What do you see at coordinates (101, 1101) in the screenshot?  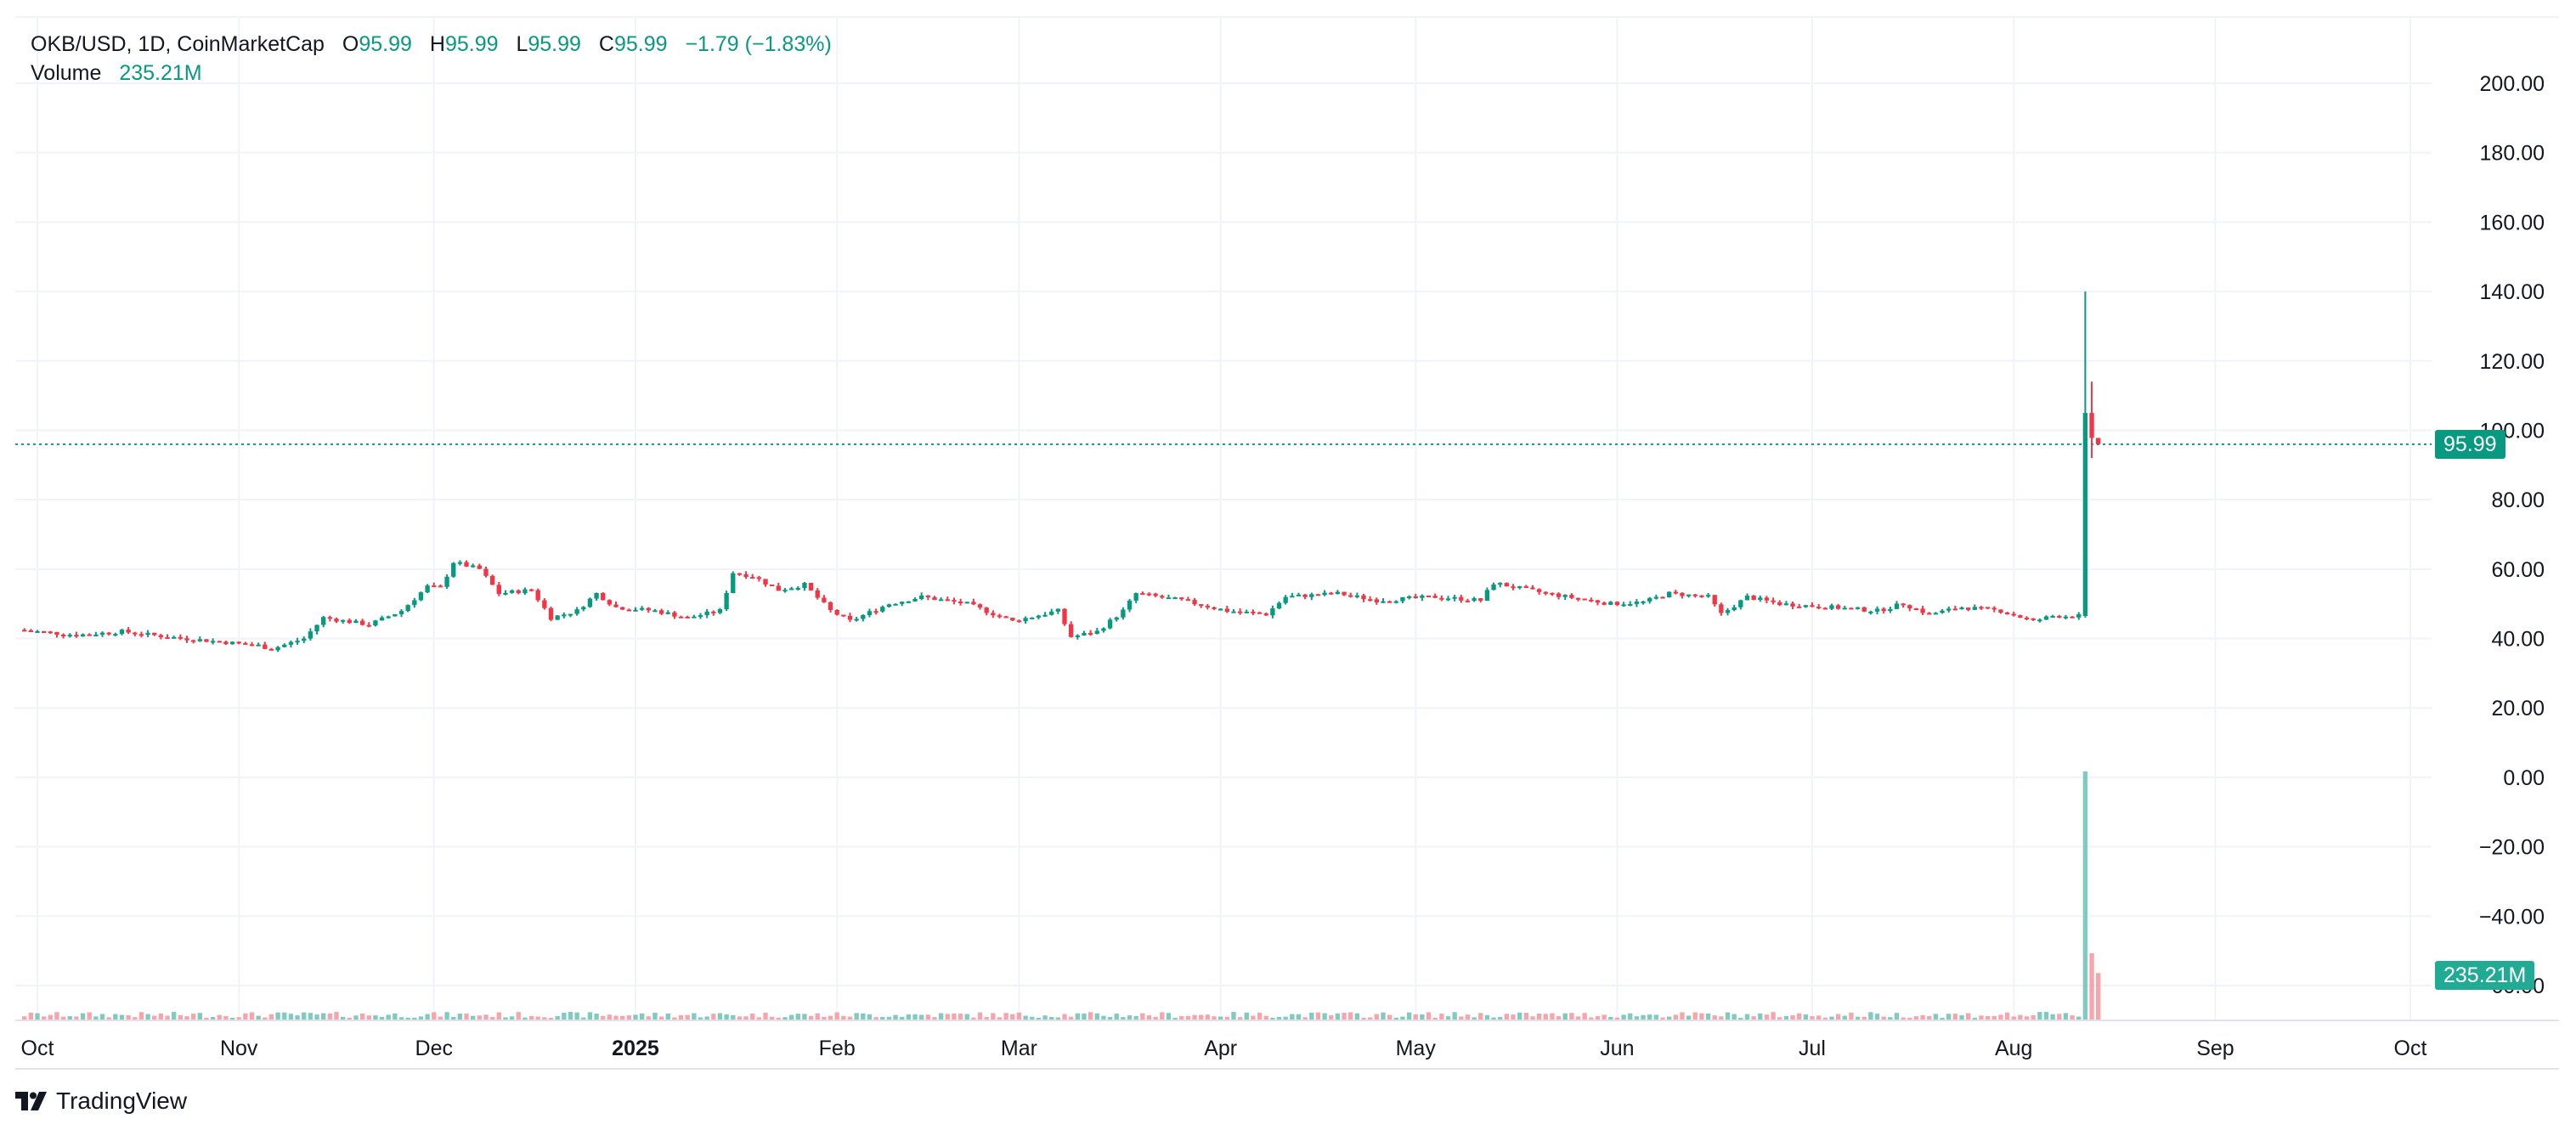 I see `tradingview-brand: TradingView` at bounding box center [101, 1101].